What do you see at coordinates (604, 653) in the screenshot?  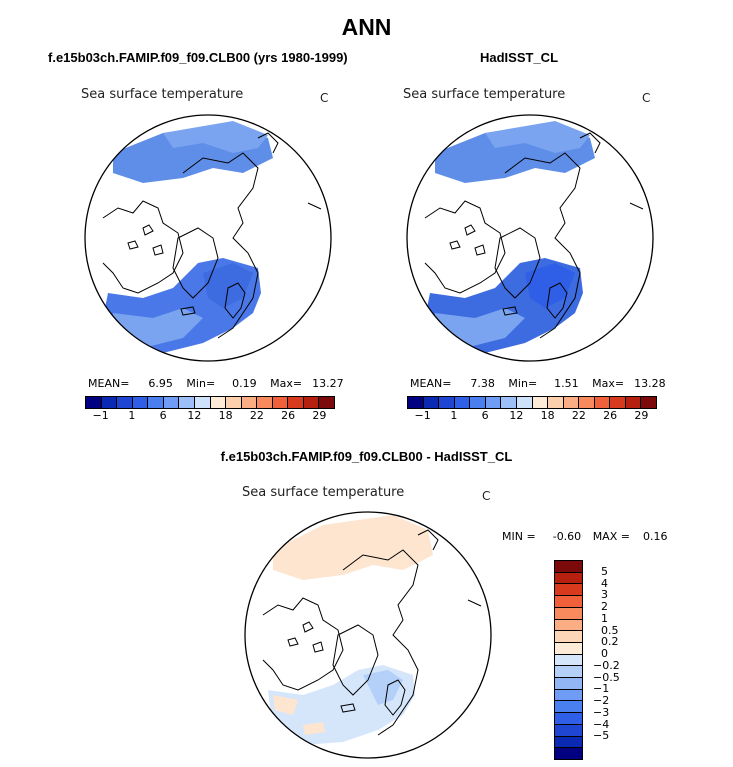 I see `colorbar-tick-label: 0` at bounding box center [604, 653].